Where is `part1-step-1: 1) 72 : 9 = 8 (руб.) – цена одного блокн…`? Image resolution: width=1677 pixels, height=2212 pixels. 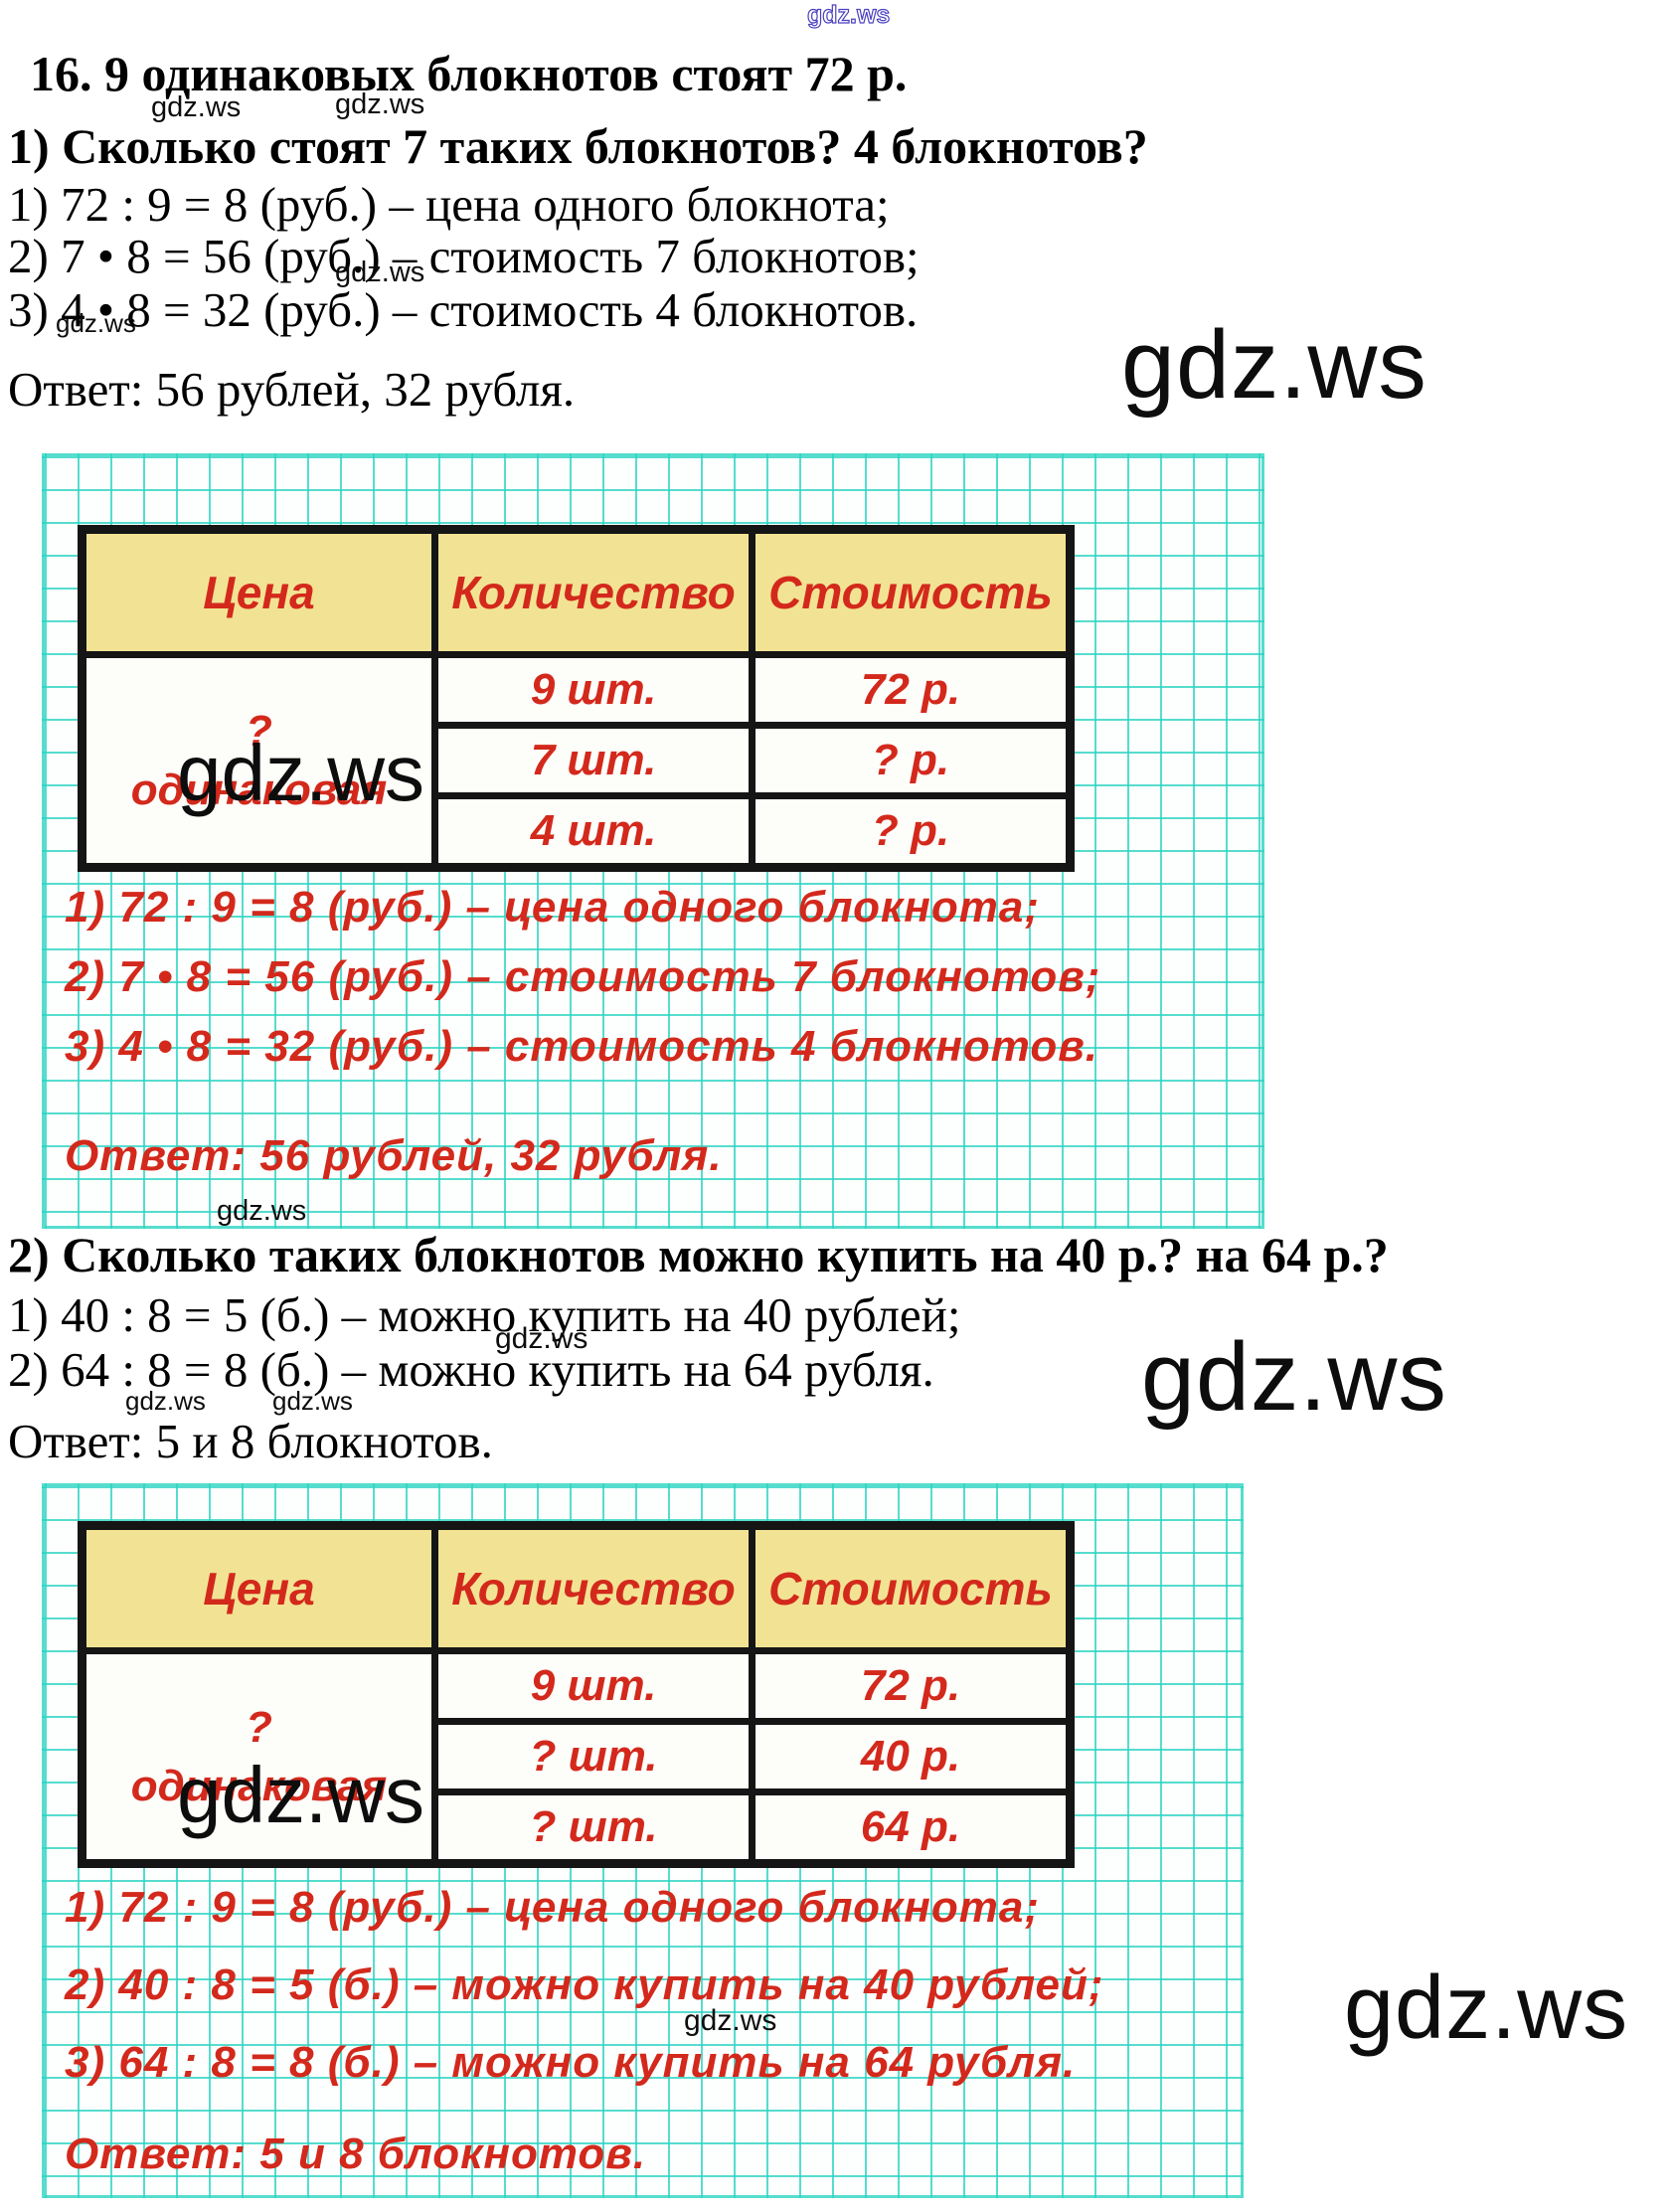 part1-step-1: 1) 72 : 9 = 8 (руб.) – цена одного блокн… is located at coordinates (449, 204).